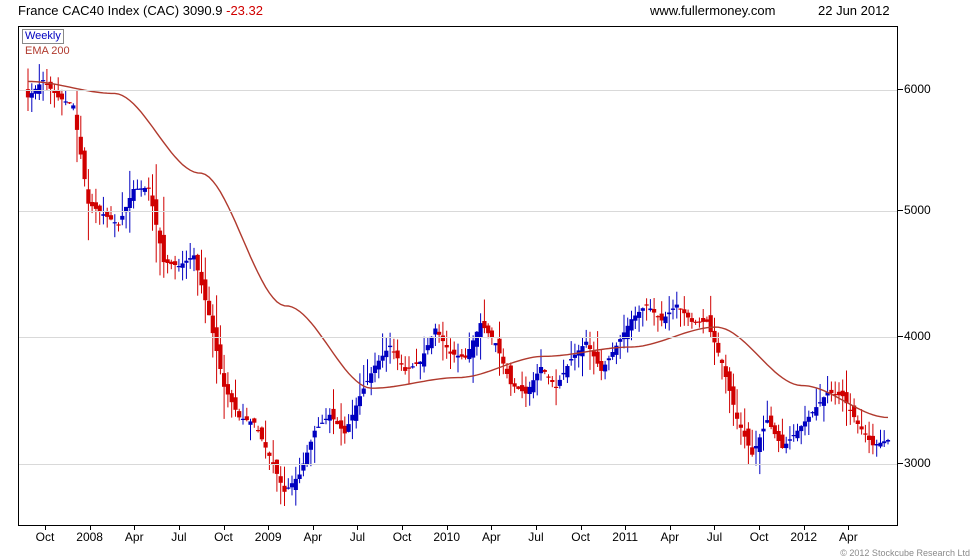 The image size is (980, 560). I want to click on ytick-label-6000: 6000, so click(917, 89).